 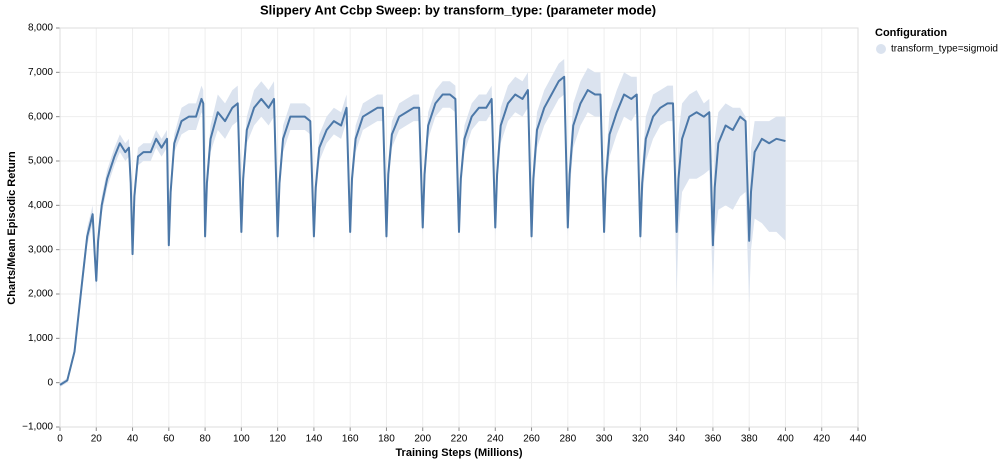 I want to click on x-tick-label: 420, so click(x=821, y=439).